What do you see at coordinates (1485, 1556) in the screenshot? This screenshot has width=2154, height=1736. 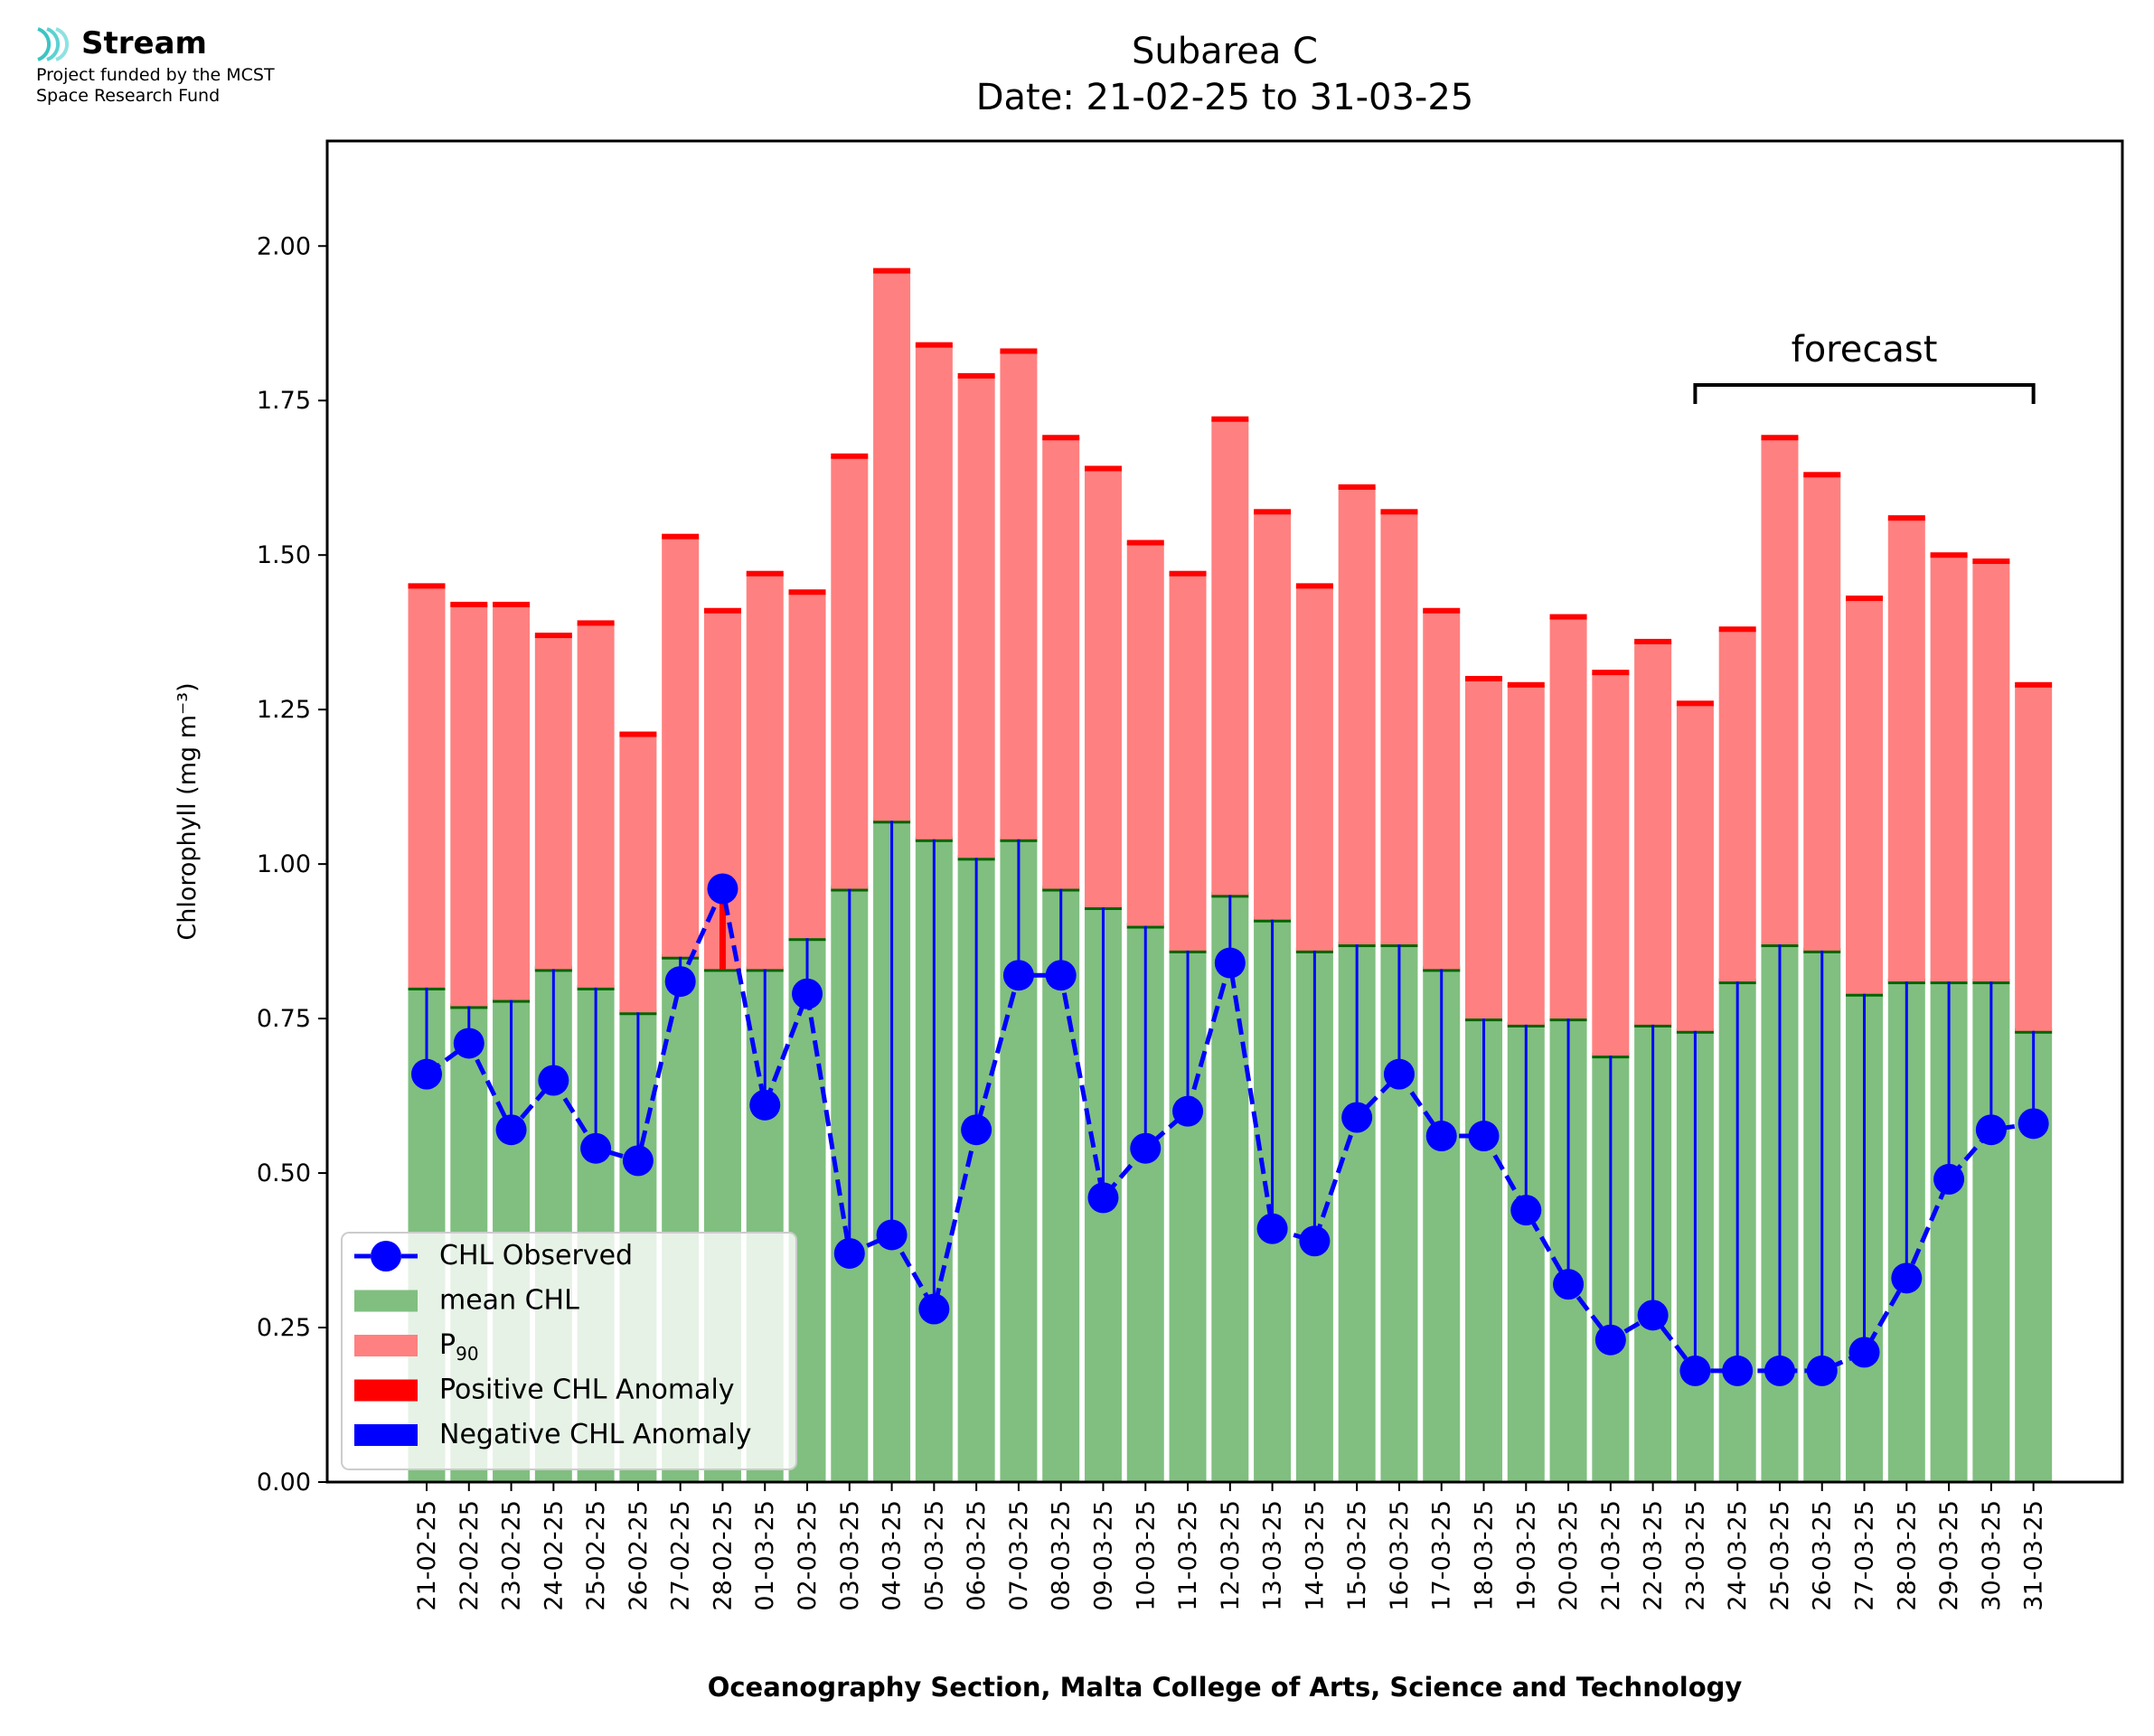 I see `x-tick-label: 18-03-25` at bounding box center [1485, 1556].